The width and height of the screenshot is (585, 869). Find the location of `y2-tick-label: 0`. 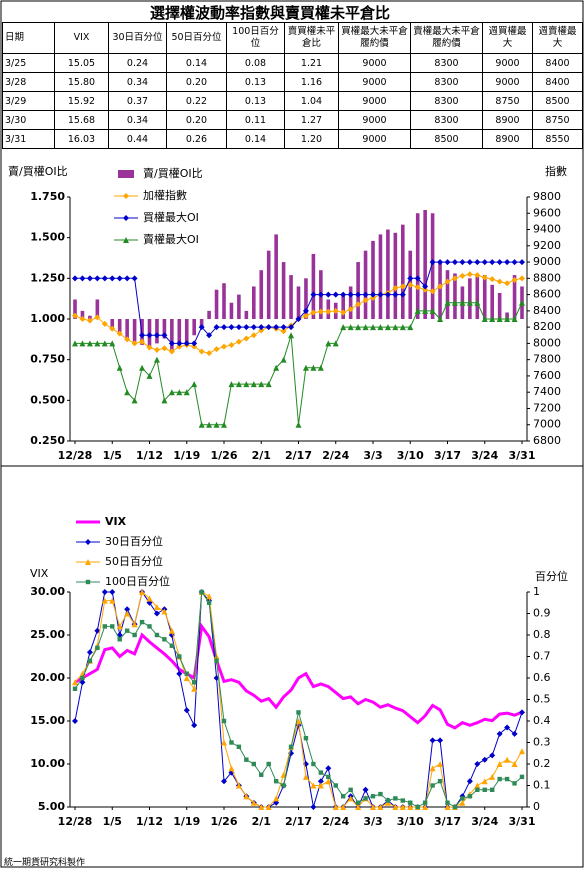

y2-tick-label: 0 is located at coordinates (536, 806).